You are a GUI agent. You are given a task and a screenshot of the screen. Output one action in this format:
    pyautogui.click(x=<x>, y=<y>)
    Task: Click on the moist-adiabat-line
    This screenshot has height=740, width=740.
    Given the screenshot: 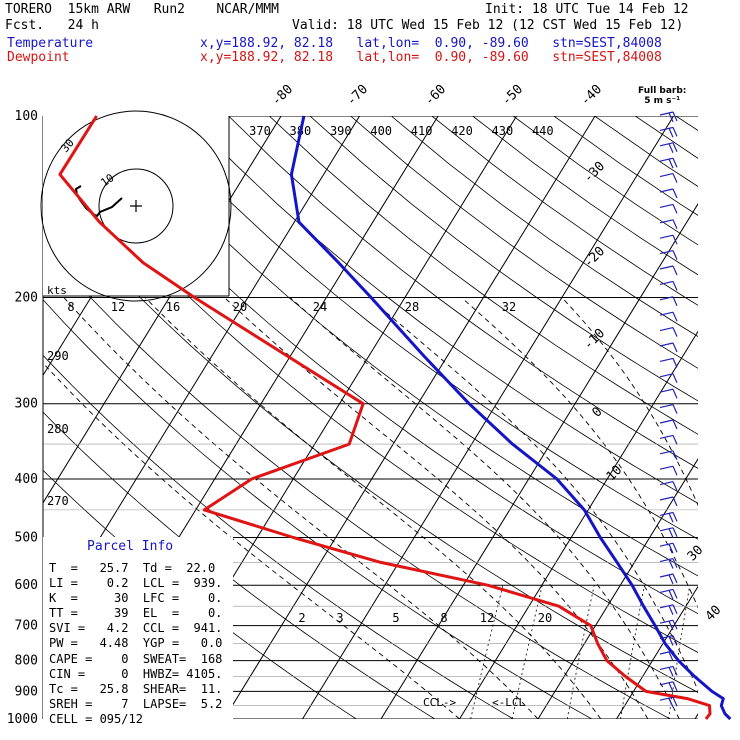 What is the action you would take?
    pyautogui.click(x=629, y=402)
    